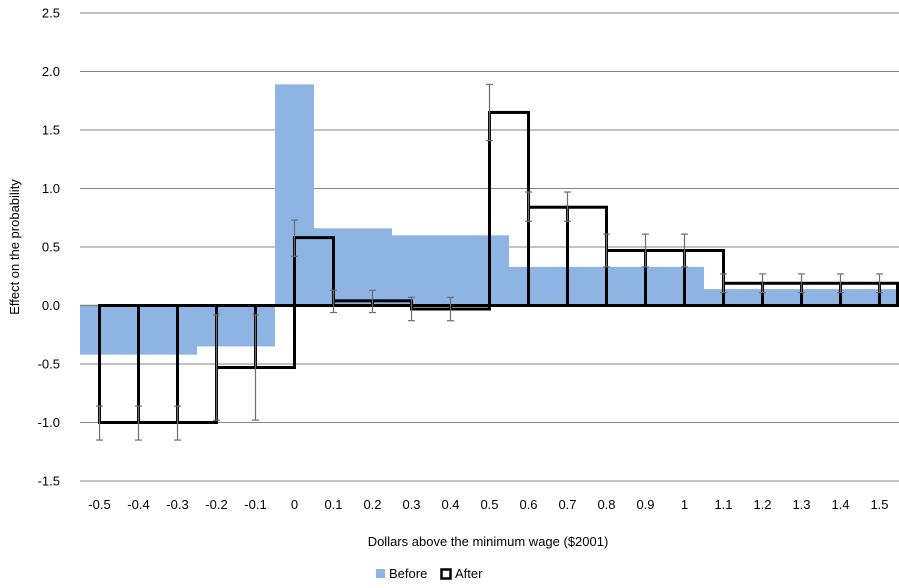 The width and height of the screenshot is (899, 588). What do you see at coordinates (450, 504) in the screenshot?
I see `x-tick-label: 0.4` at bounding box center [450, 504].